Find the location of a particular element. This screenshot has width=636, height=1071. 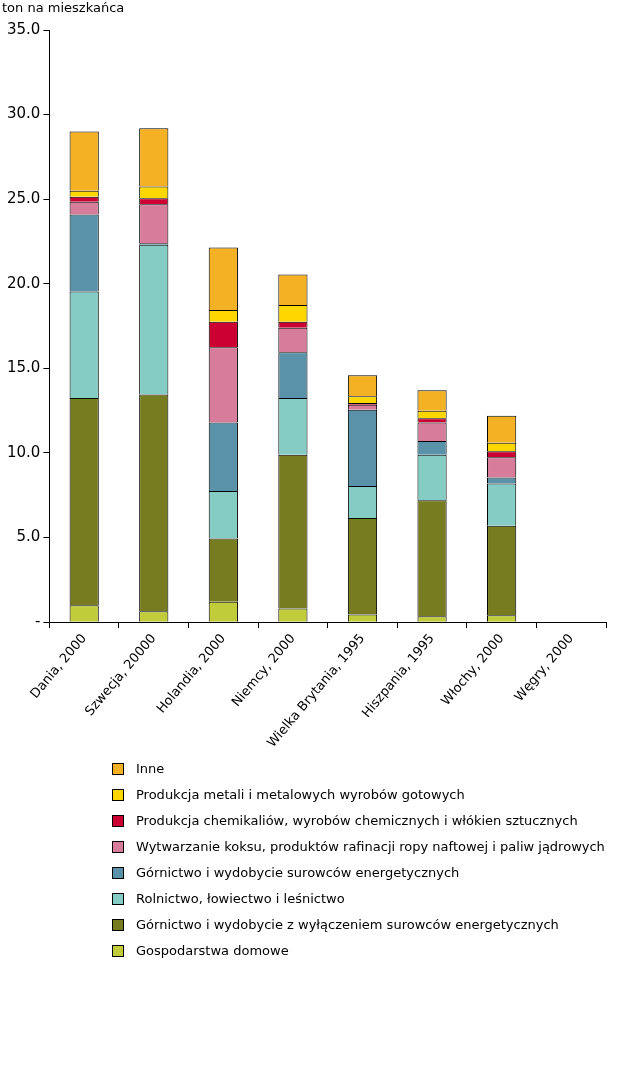

y-axis-title: ton na mieszkańca is located at coordinates (63, 7).